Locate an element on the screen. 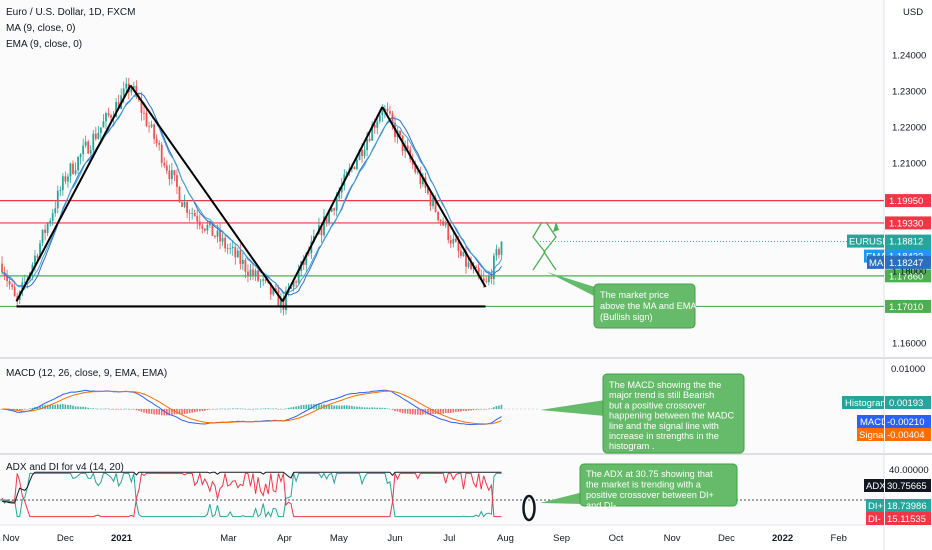  green-x-marks is located at coordinates (545, 246).